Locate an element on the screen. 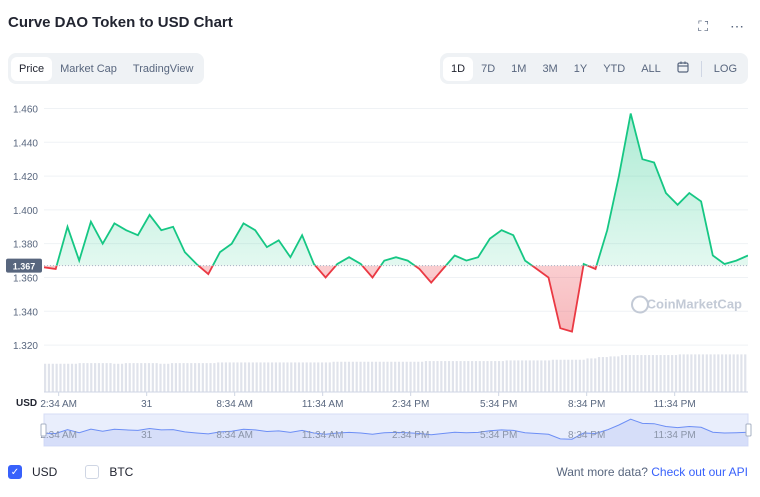 The width and height of the screenshot is (760, 497). range-1m: 1M is located at coordinates (519, 68).